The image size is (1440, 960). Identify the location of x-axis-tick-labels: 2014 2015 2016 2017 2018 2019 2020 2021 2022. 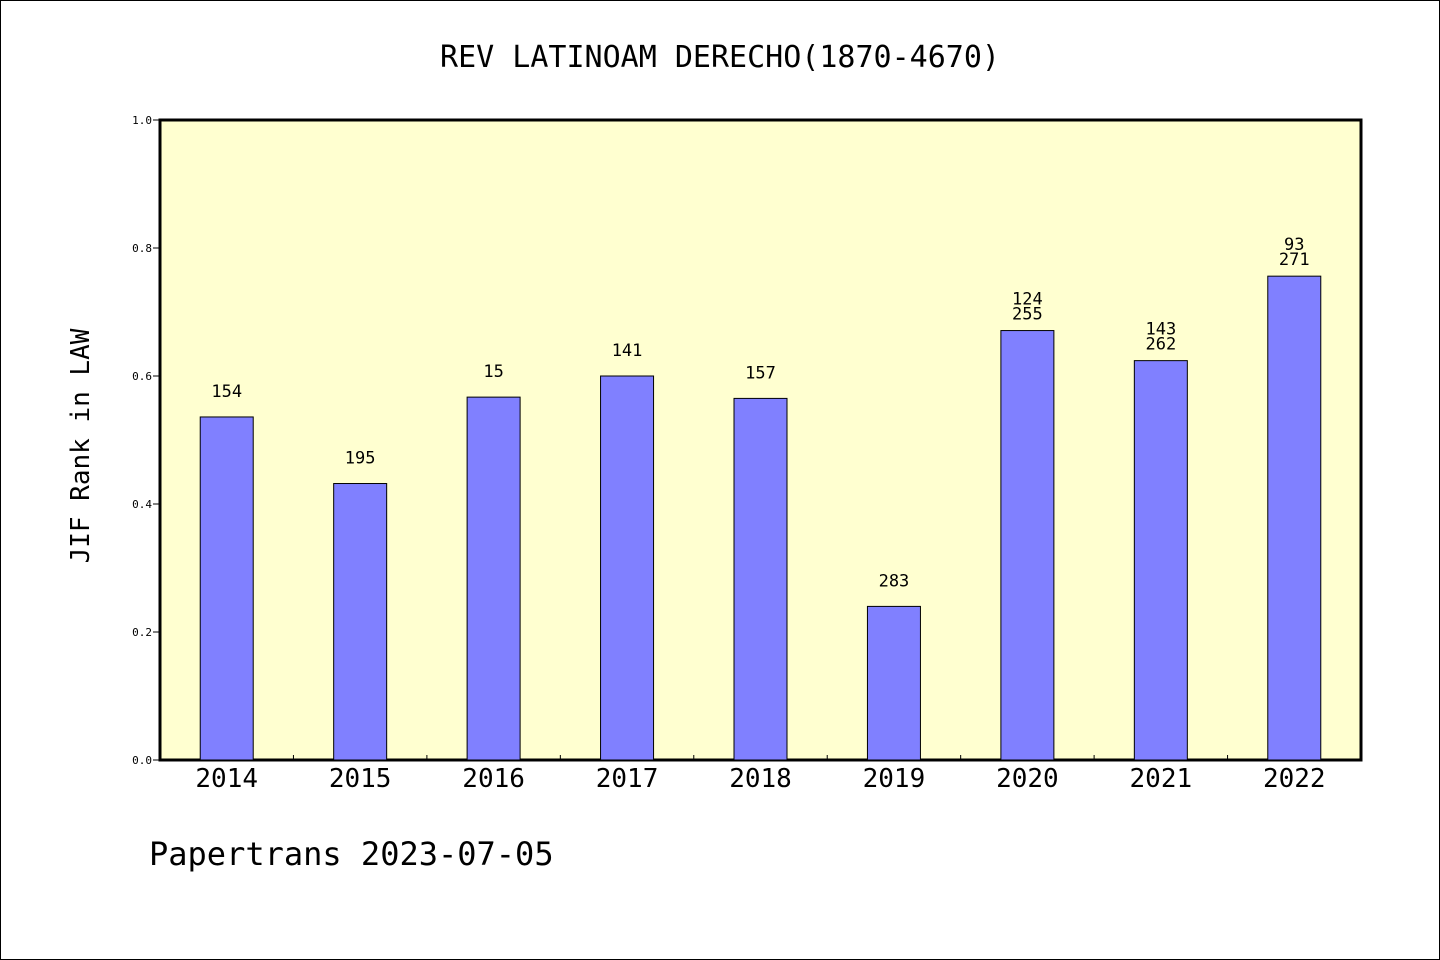
(760, 779).